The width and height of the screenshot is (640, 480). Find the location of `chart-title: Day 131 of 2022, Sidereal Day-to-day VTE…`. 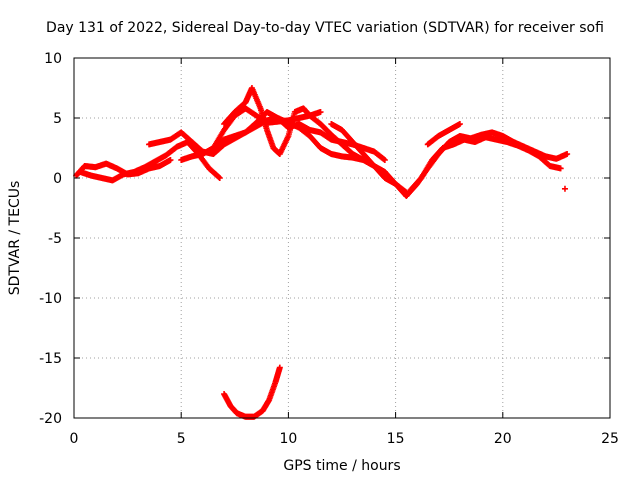

chart-title: Day 131 of 2022, Sidereal Day-to-day VTE… is located at coordinates (325, 28).